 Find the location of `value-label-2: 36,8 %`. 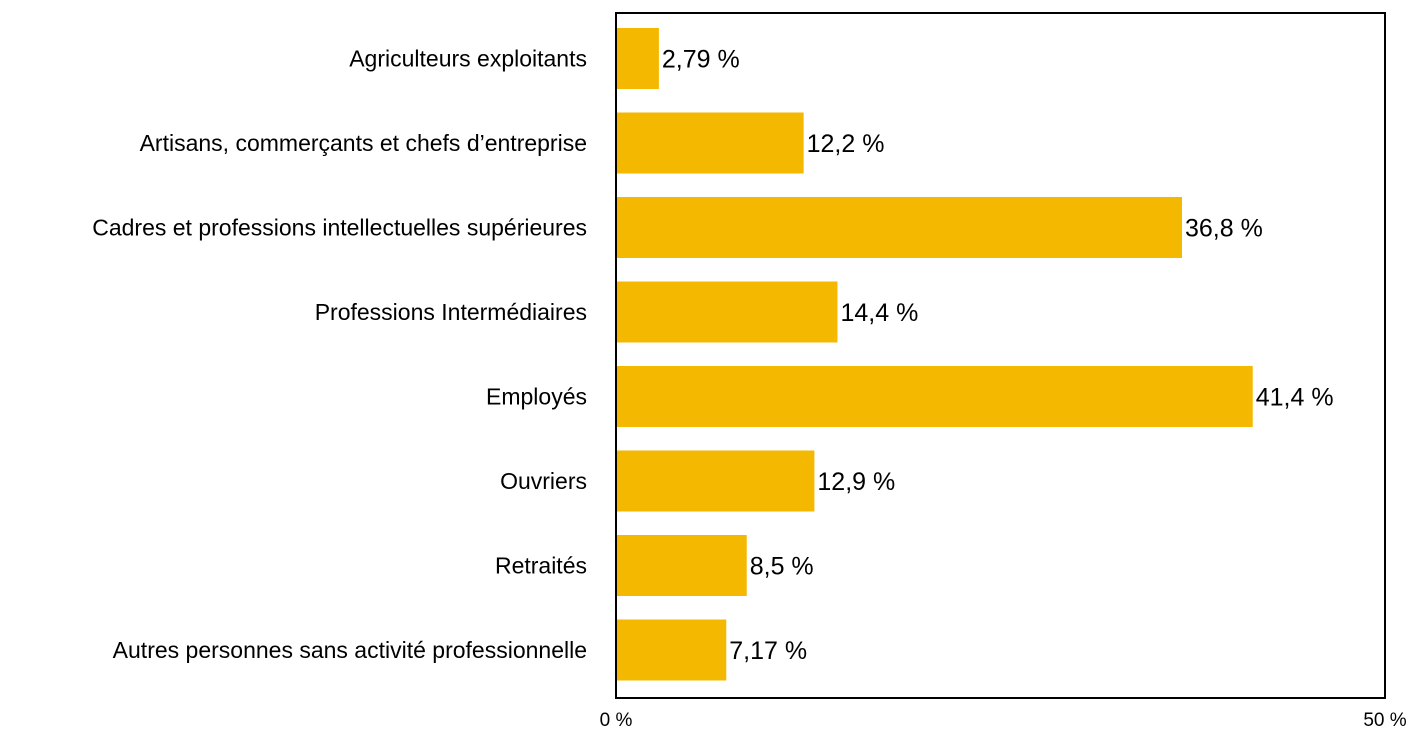

value-label-2: 36,8 % is located at coordinates (1224, 229).